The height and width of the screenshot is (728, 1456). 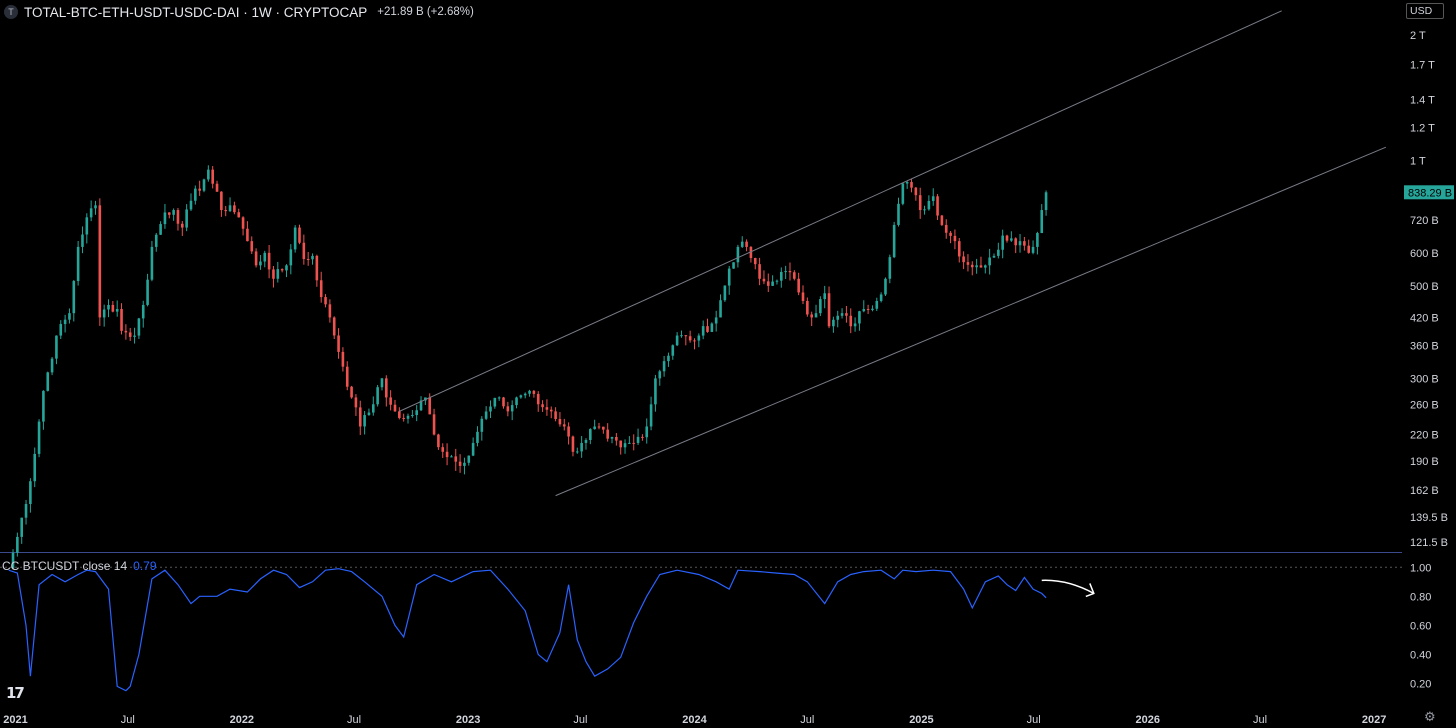 What do you see at coordinates (1429, 518) in the screenshot?
I see `price-tick-label: 139.5 B` at bounding box center [1429, 518].